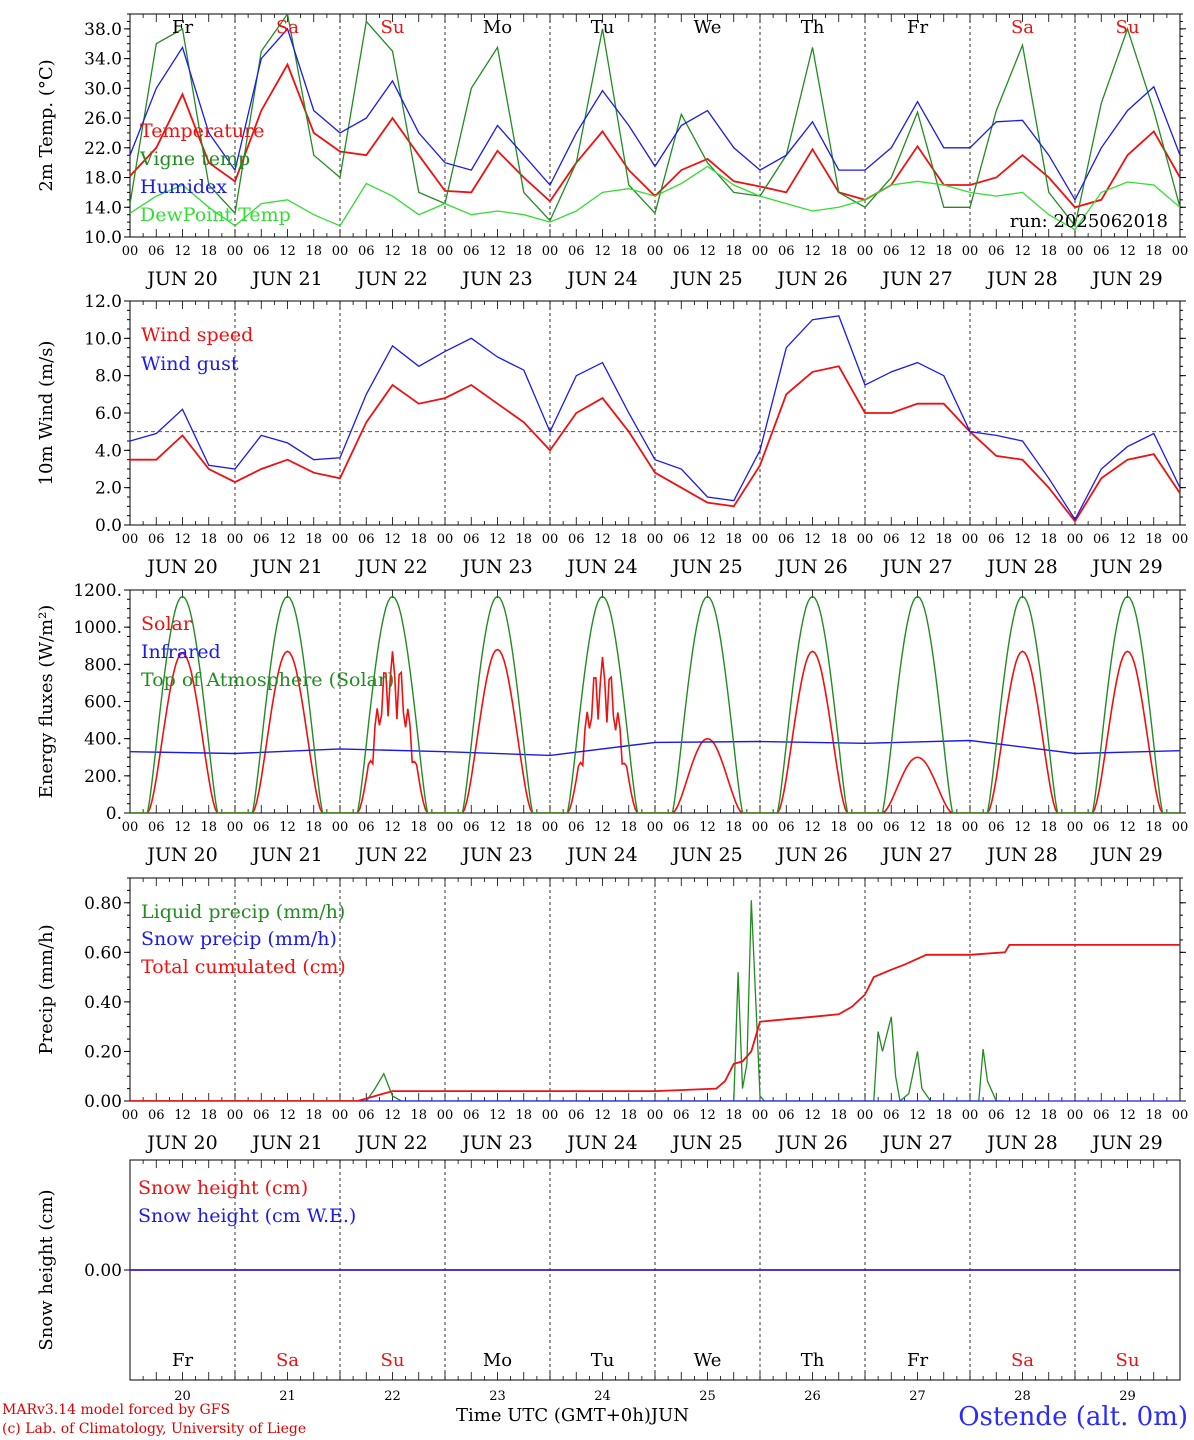 Image resolution: width=1194 pixels, height=1440 pixels. Describe the element at coordinates (670, 1415) in the screenshot. I see `x-axis-month: JUN` at that location.